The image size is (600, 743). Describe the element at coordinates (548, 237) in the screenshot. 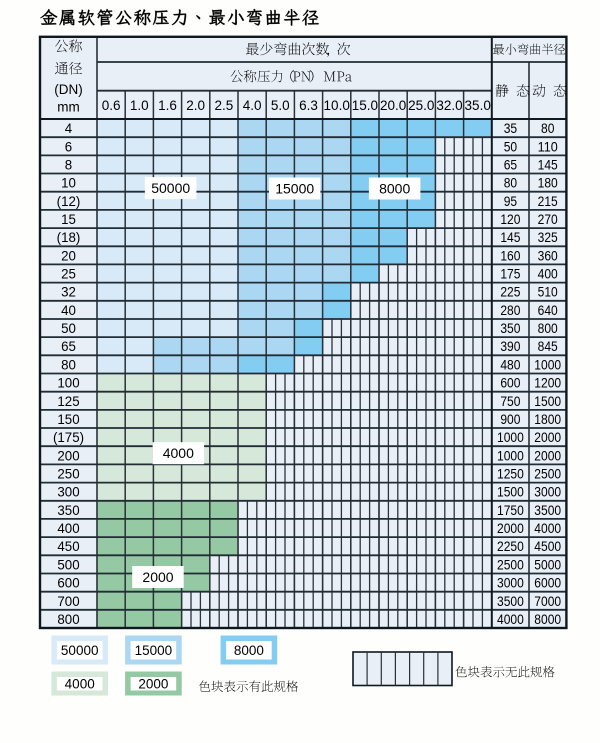

I see `svg-text: 325` at that location.